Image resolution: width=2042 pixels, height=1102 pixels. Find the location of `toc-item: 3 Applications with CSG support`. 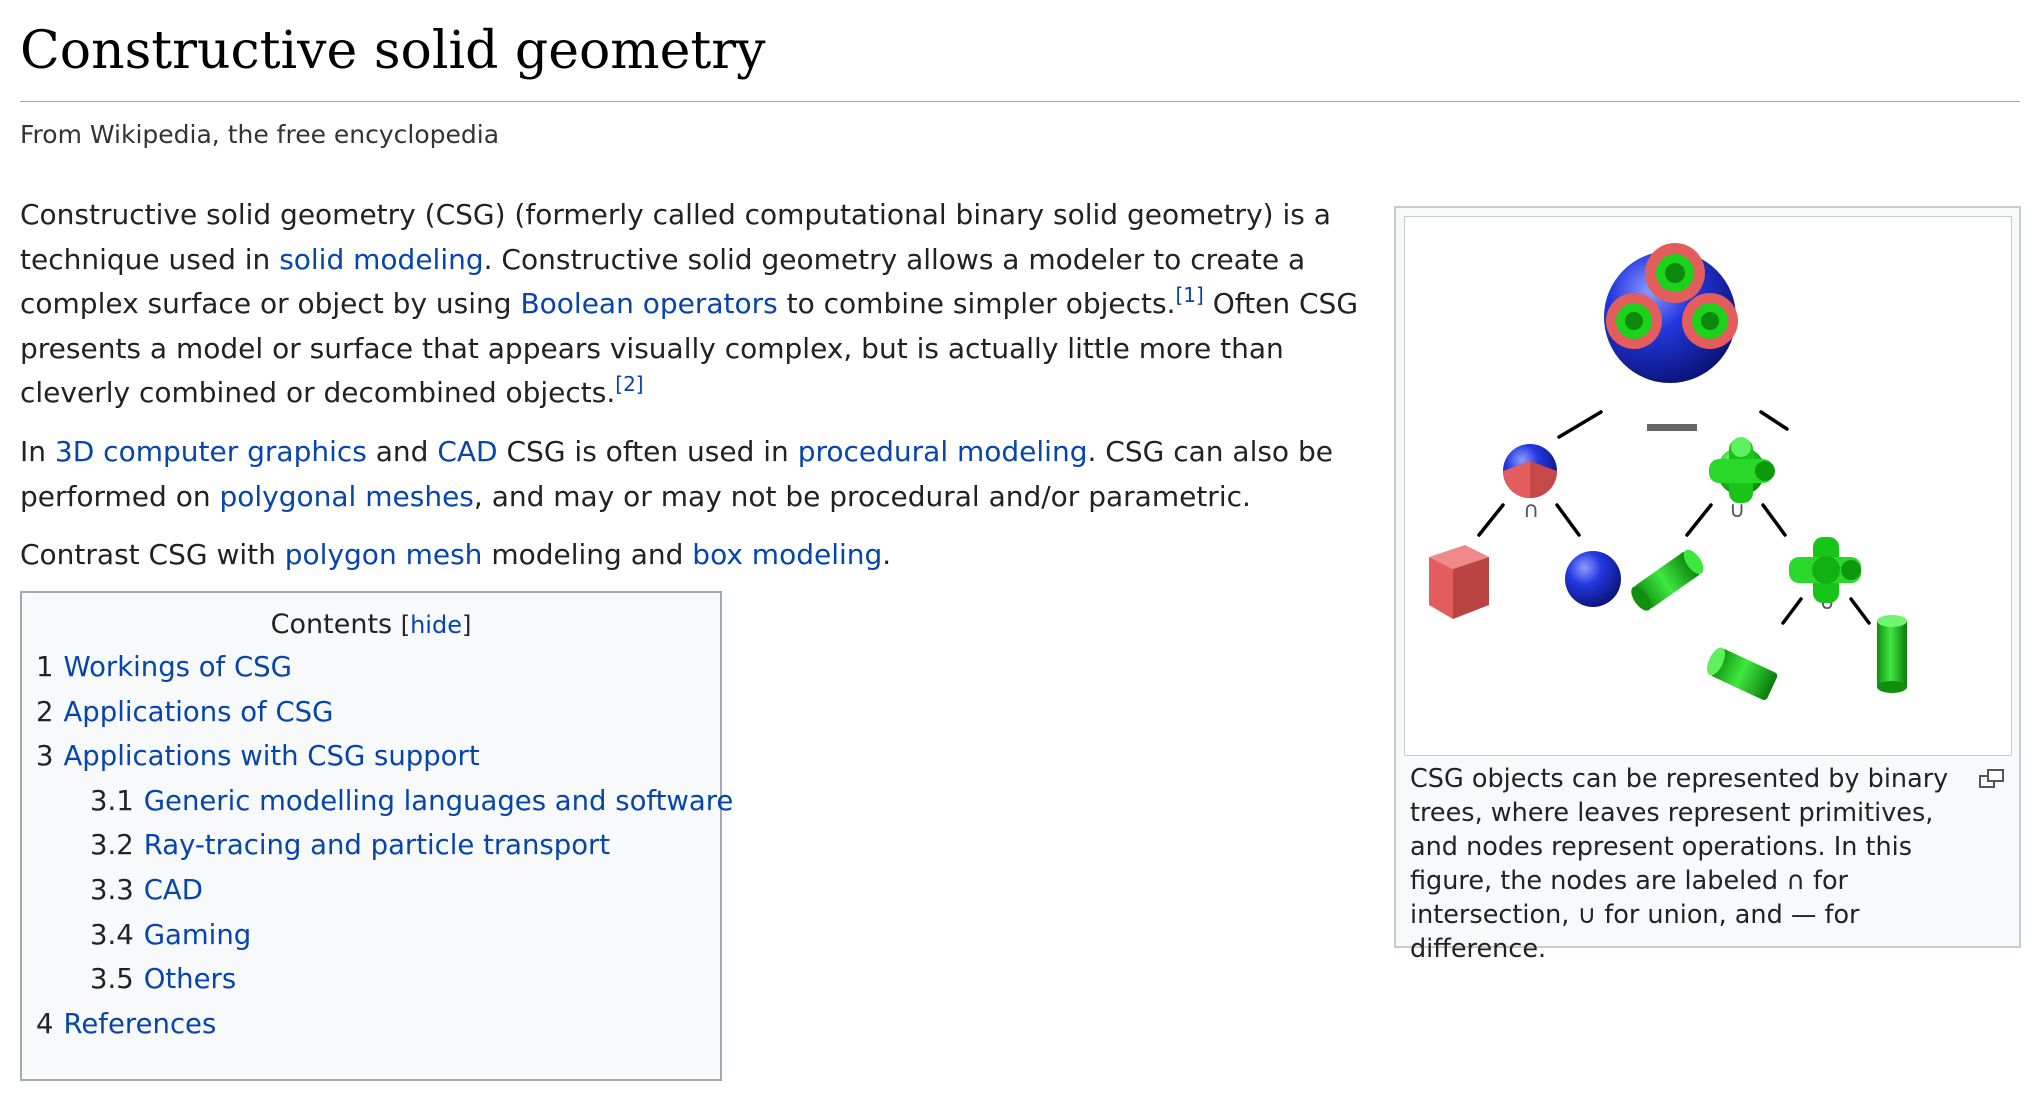

toc-item: 3 Applications with CSG support is located at coordinates (384, 756).